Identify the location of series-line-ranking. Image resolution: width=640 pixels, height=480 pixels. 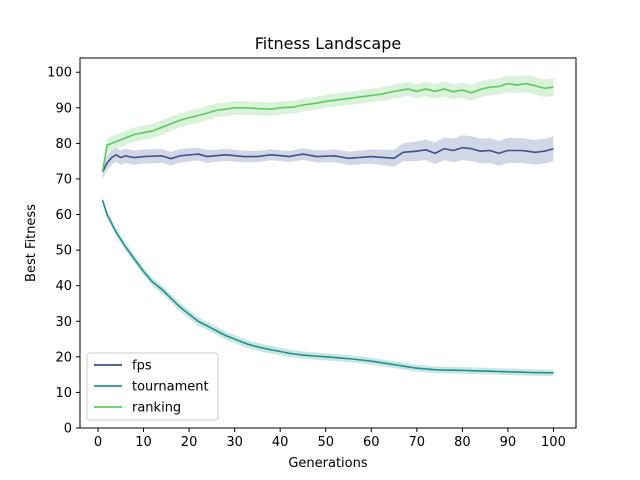
(327, 127).